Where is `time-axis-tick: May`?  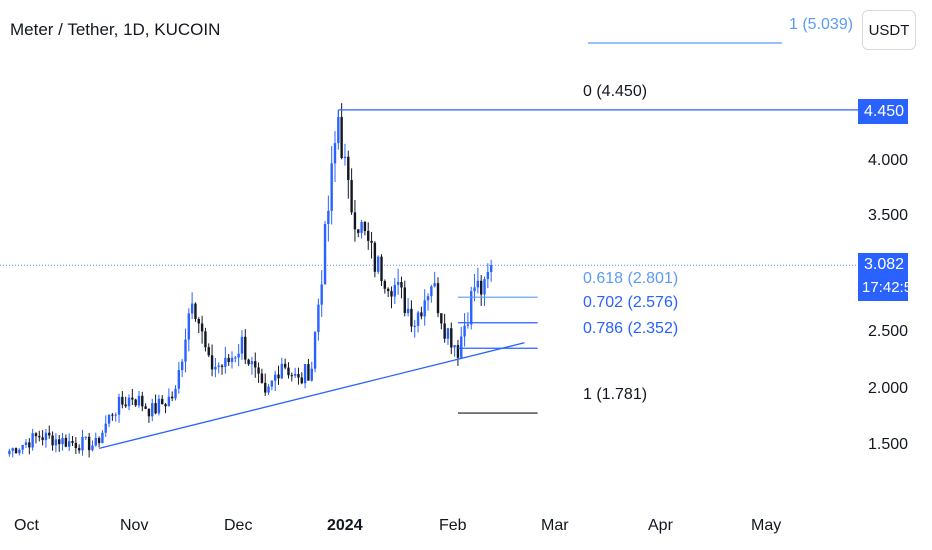
time-axis-tick: May is located at coordinates (766, 525).